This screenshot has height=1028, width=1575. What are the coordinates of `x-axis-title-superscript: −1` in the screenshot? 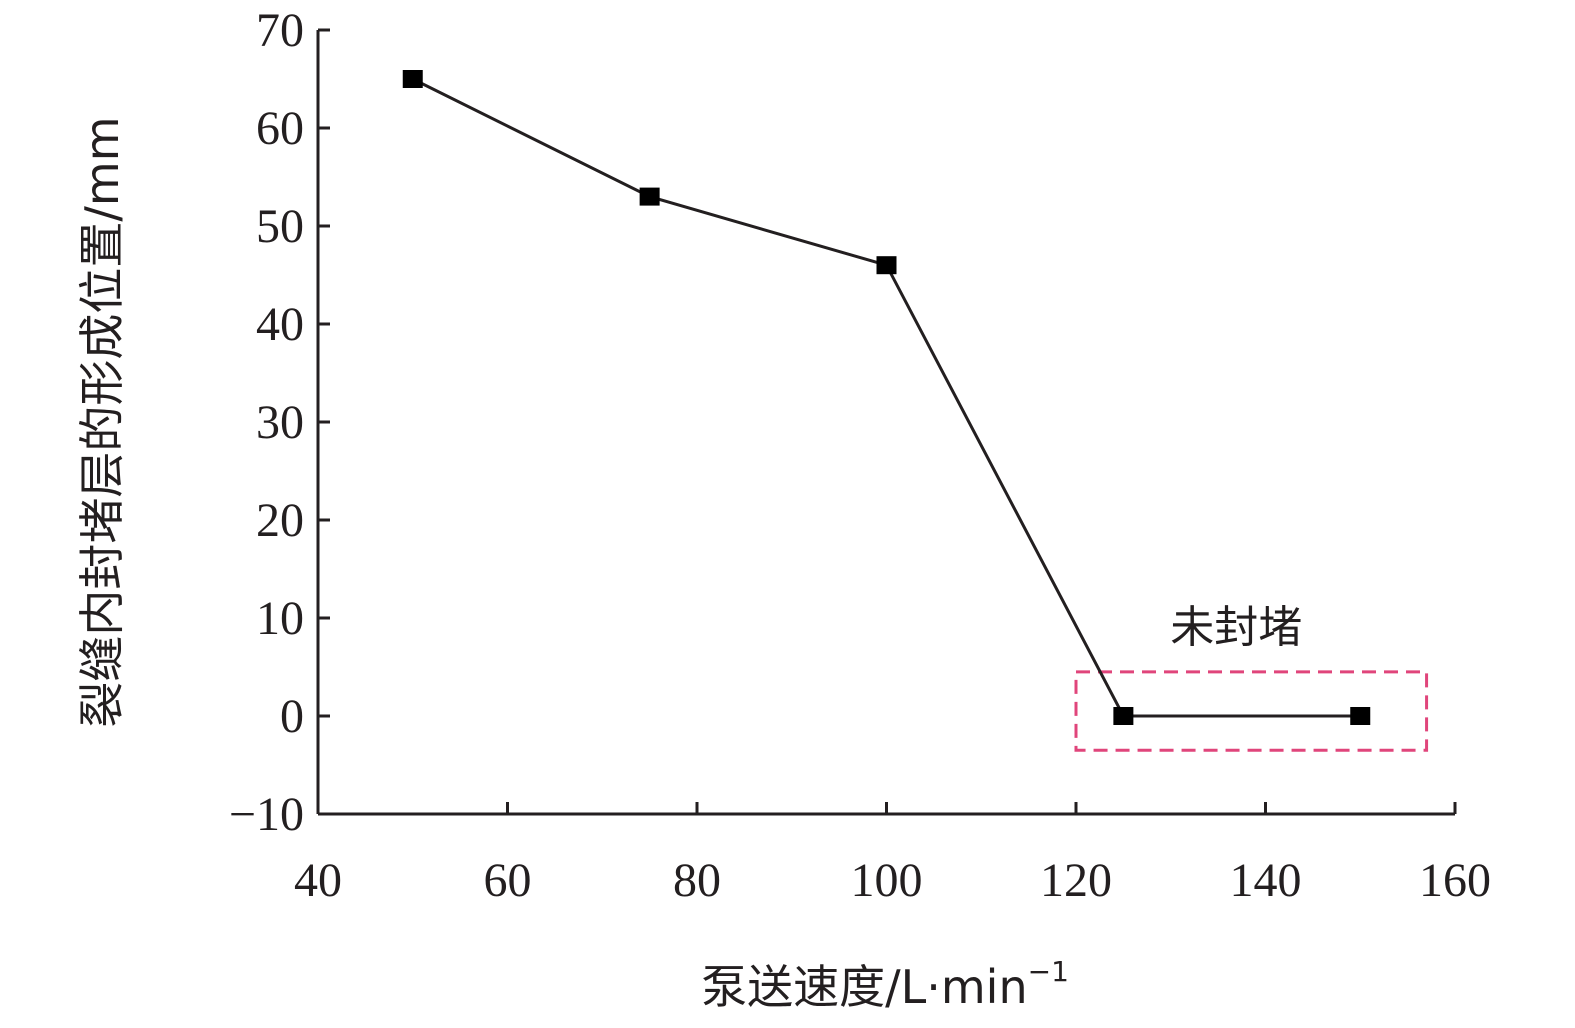 It's located at (1048, 971).